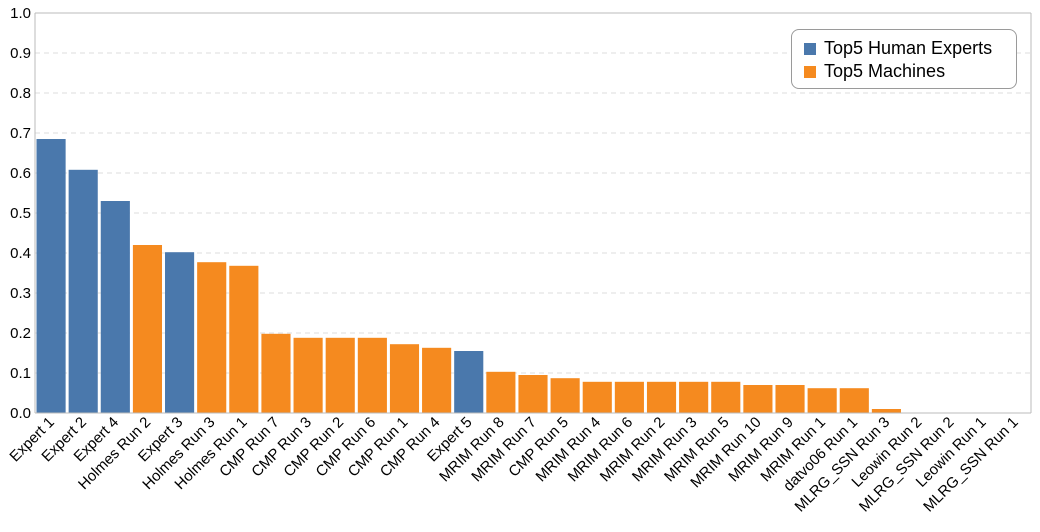  What do you see at coordinates (885, 71) in the screenshot?
I see `legend-label-machines: Top5 Machines` at bounding box center [885, 71].